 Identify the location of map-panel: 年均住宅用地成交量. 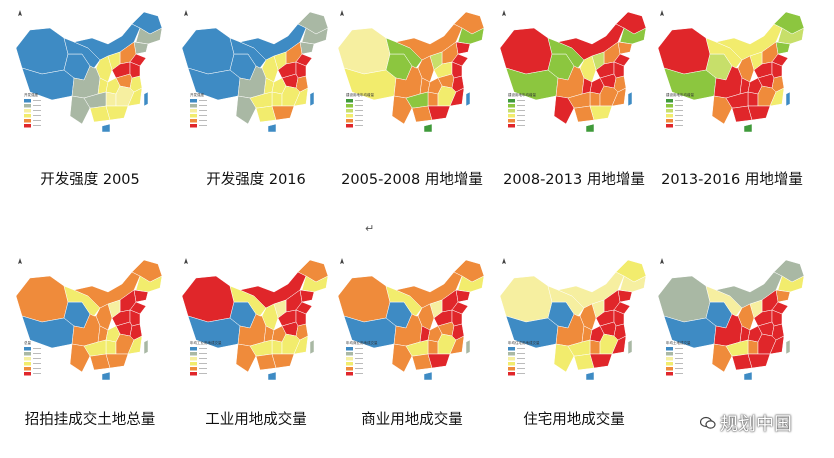
(574, 331).